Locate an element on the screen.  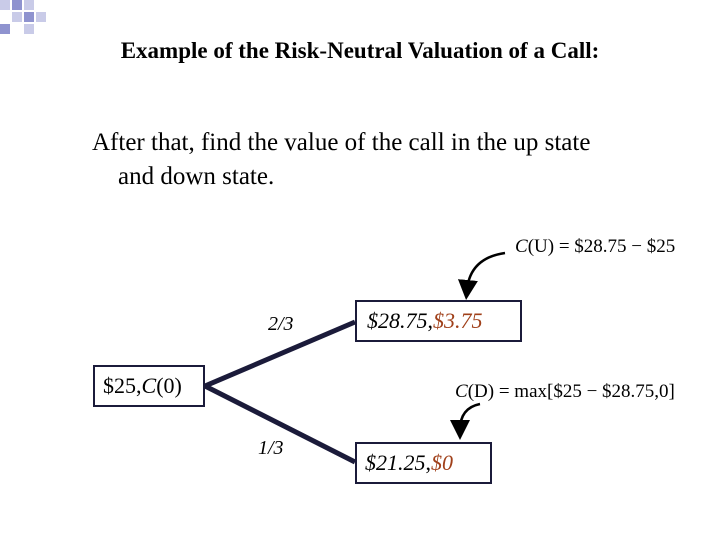
up-node: $28.75, $3.75 is located at coordinates (438, 321).